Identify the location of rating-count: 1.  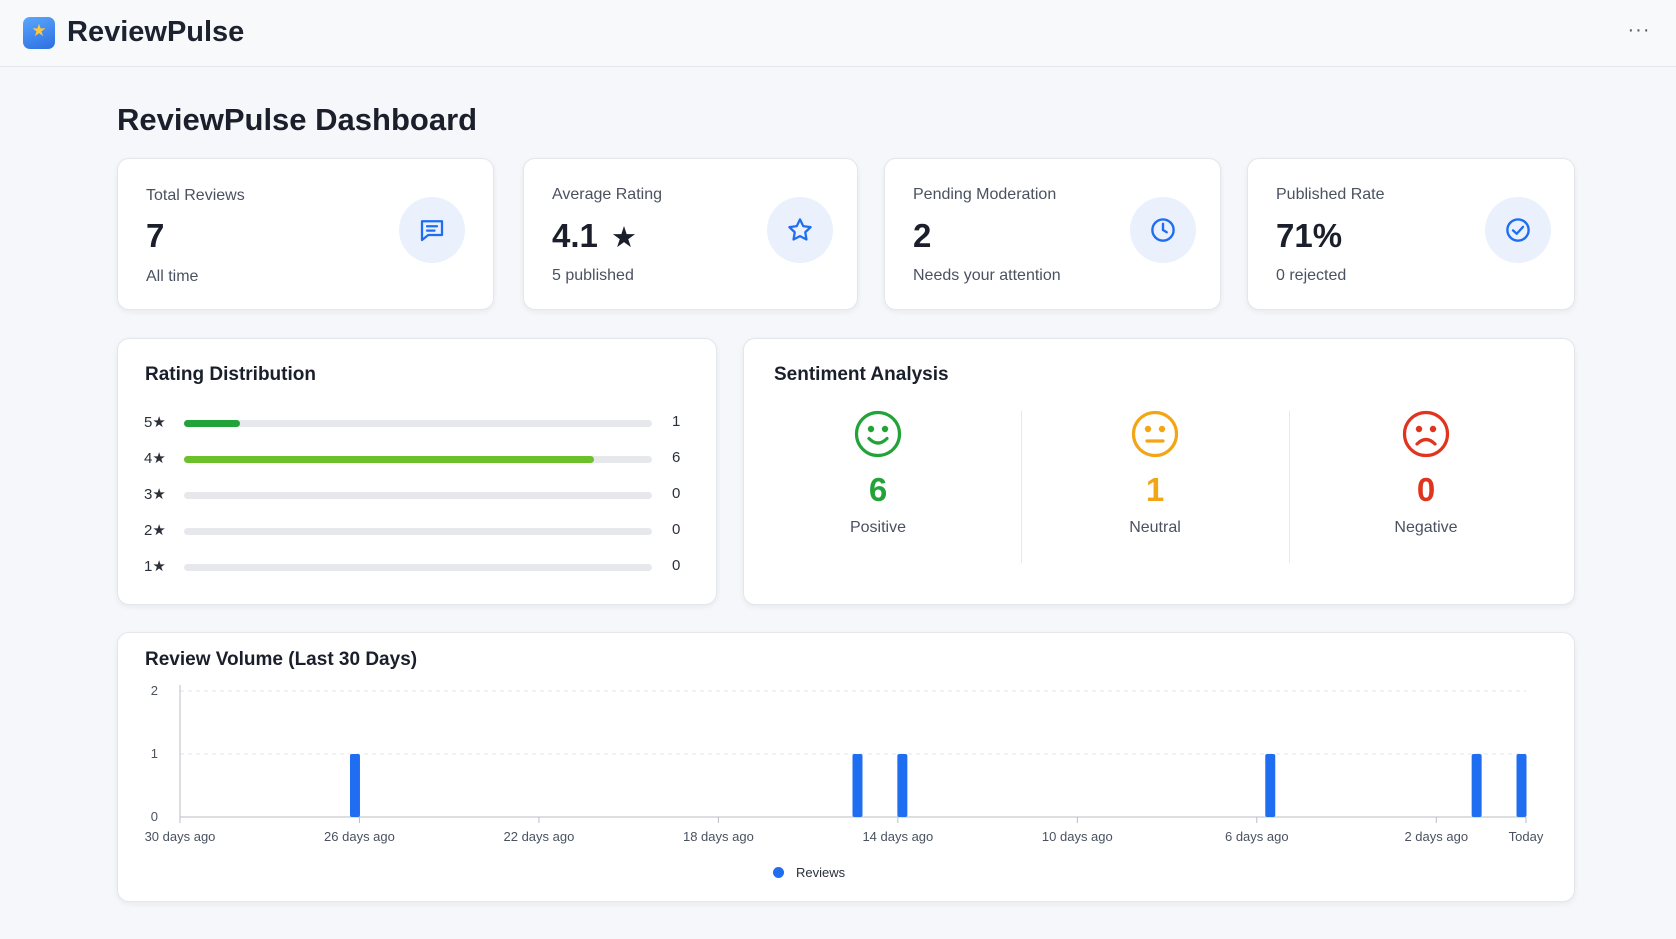
(676, 421).